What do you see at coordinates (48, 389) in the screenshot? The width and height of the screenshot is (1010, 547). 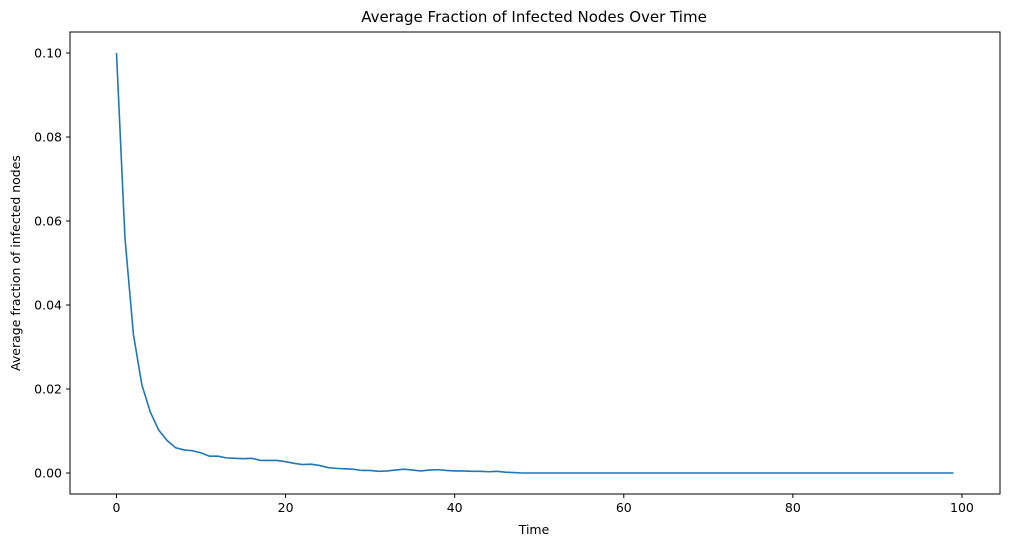 I see `y-tick-label: 0.02` at bounding box center [48, 389].